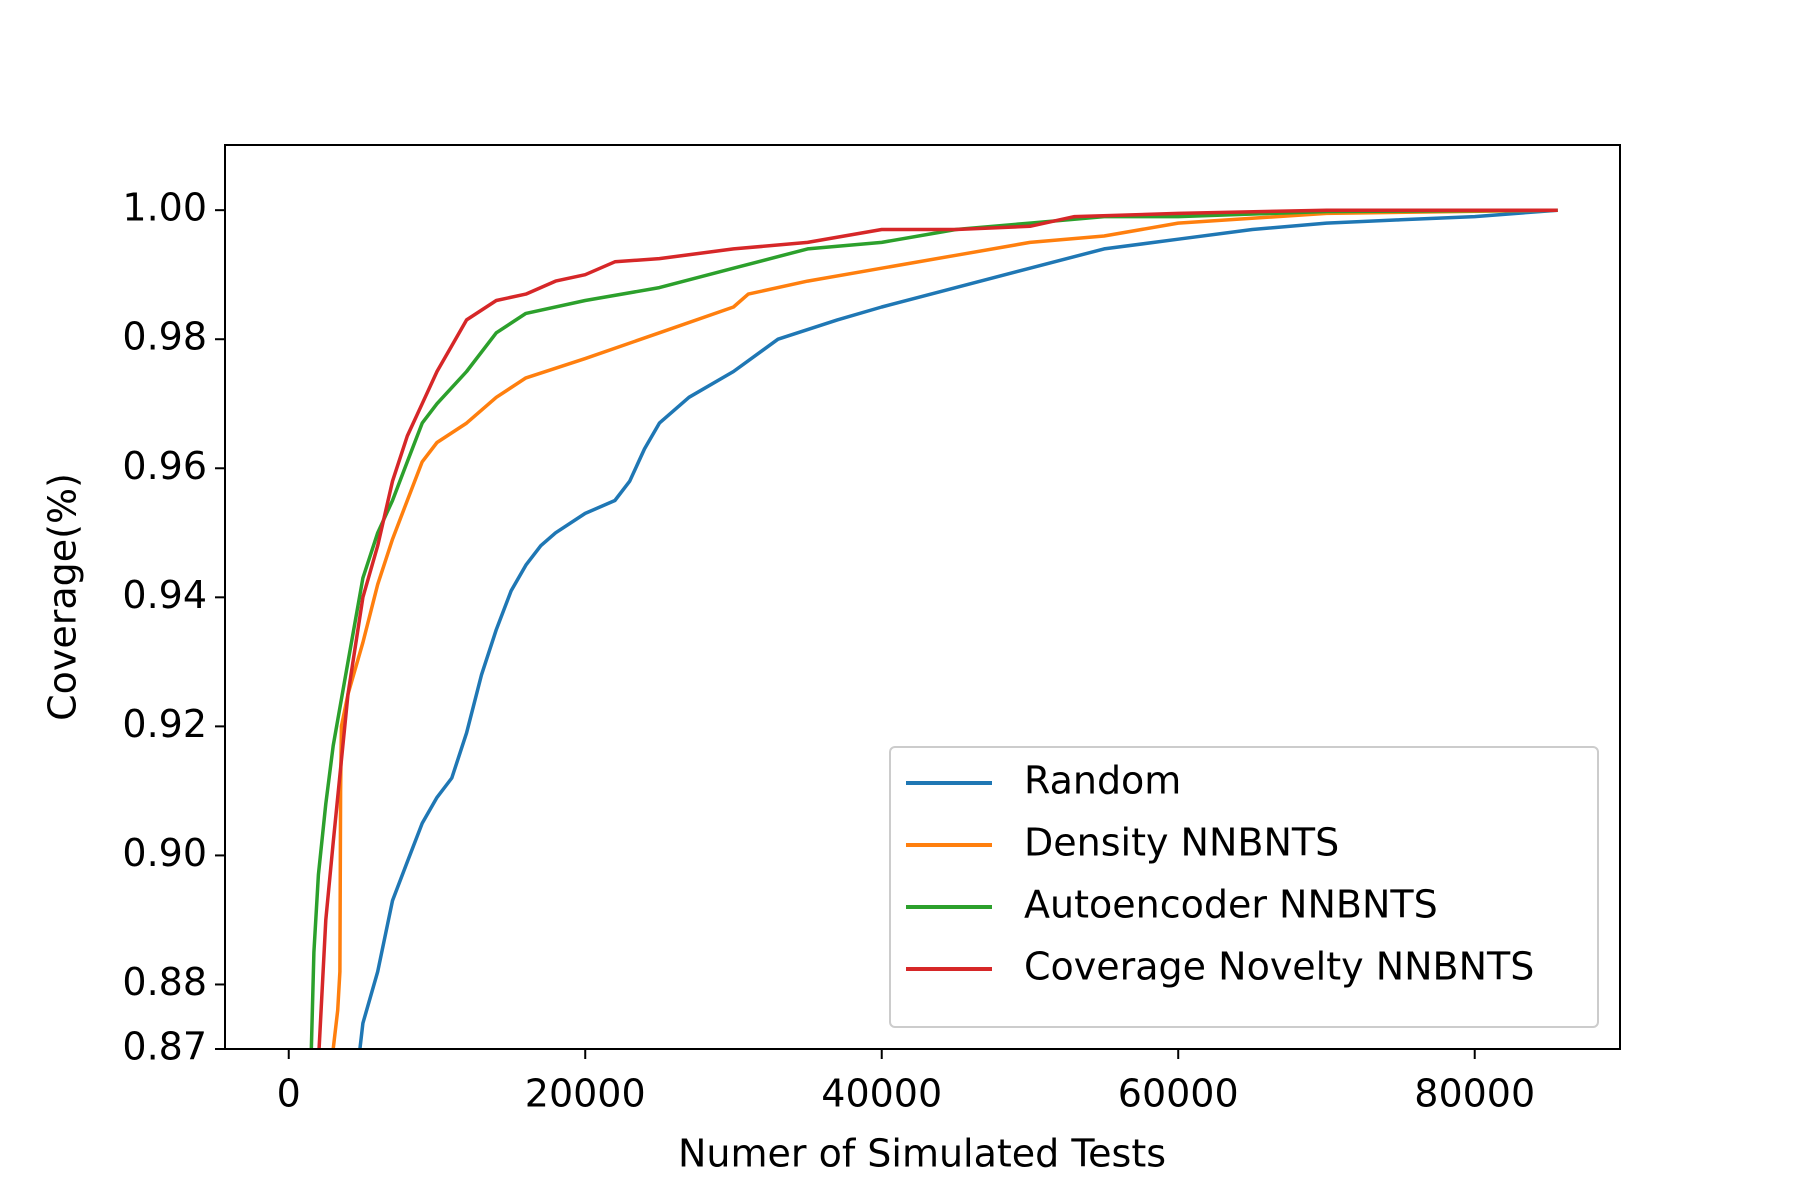 The image size is (1800, 1200). What do you see at coordinates (1181, 843) in the screenshot?
I see `legend-label: Density NNBNTS` at bounding box center [1181, 843].